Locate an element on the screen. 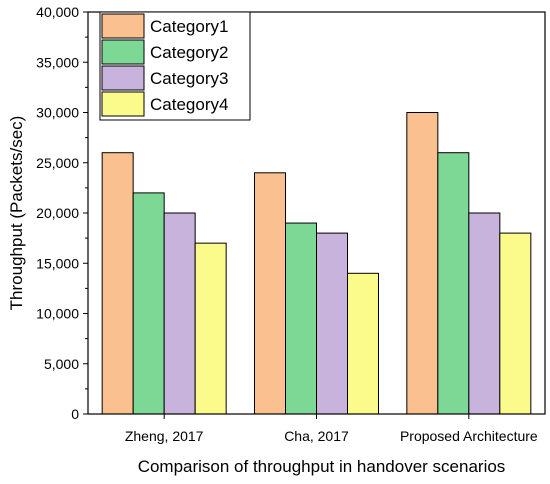 The height and width of the screenshot is (484, 550). y-tick-label: 15,000 is located at coordinates (57, 263).